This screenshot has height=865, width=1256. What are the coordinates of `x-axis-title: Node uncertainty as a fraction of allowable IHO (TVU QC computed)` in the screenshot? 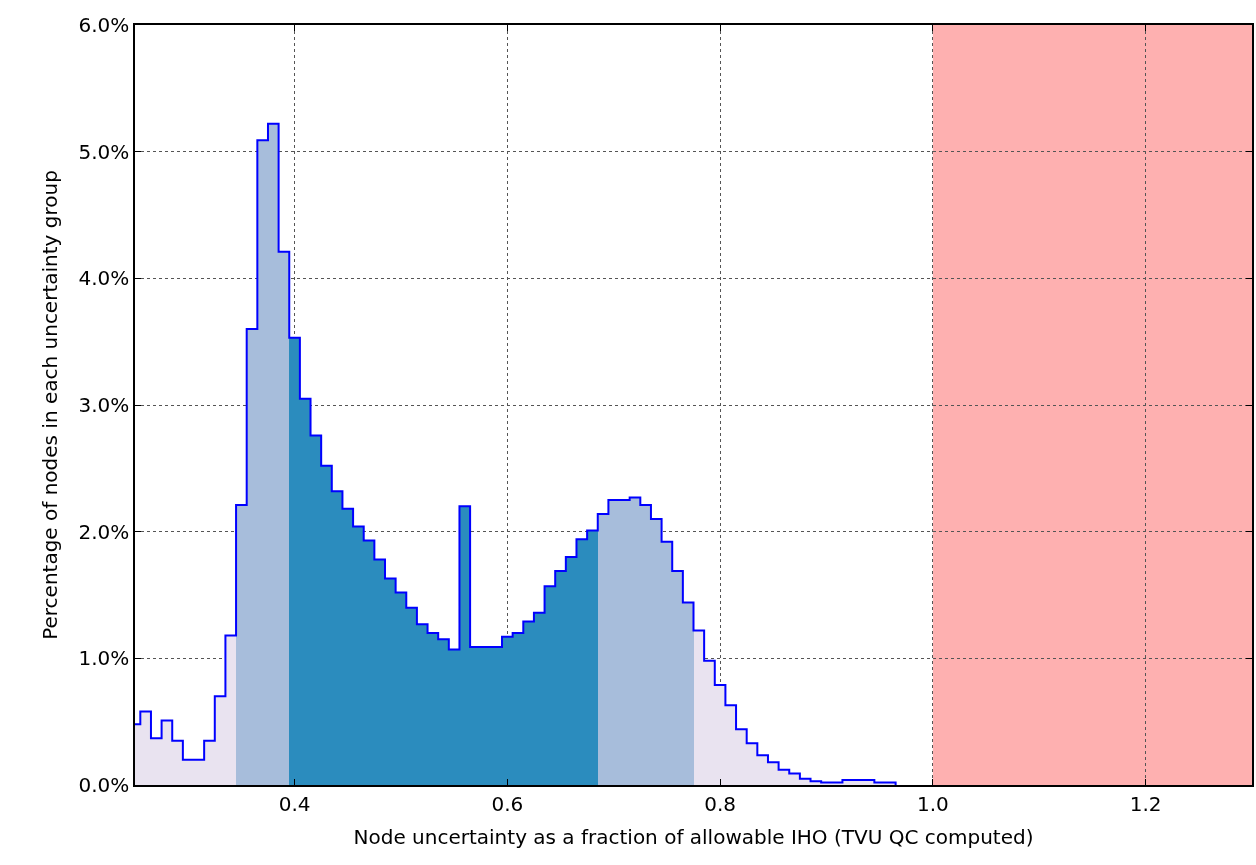 It's located at (693, 836).